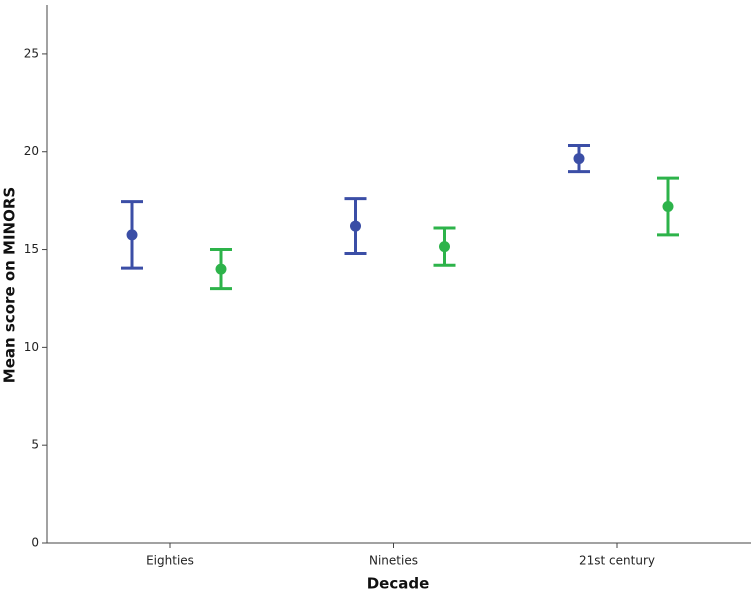 The width and height of the screenshot is (751, 597). What do you see at coordinates (31, 249) in the screenshot?
I see `y-tick-label: 15` at bounding box center [31, 249].